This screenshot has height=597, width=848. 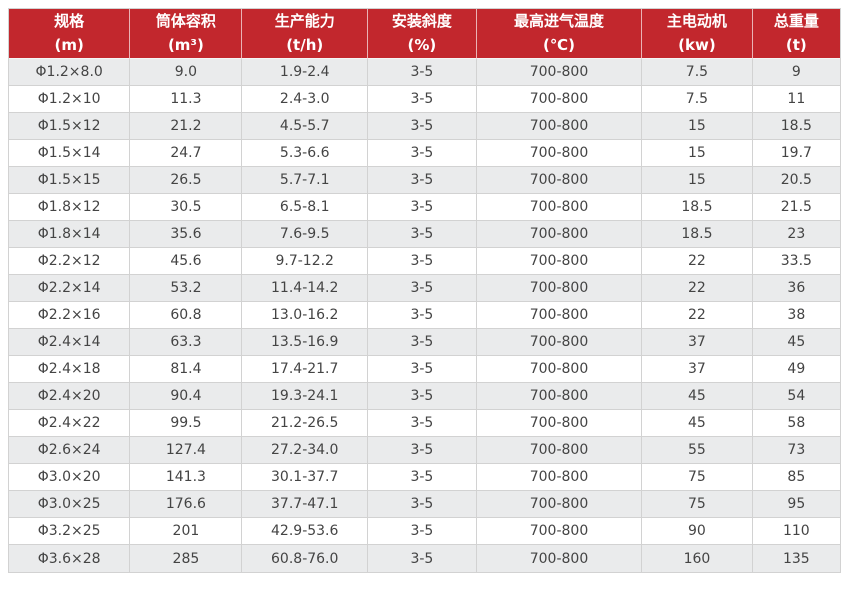 I want to click on cell: 24.7, so click(x=186, y=153).